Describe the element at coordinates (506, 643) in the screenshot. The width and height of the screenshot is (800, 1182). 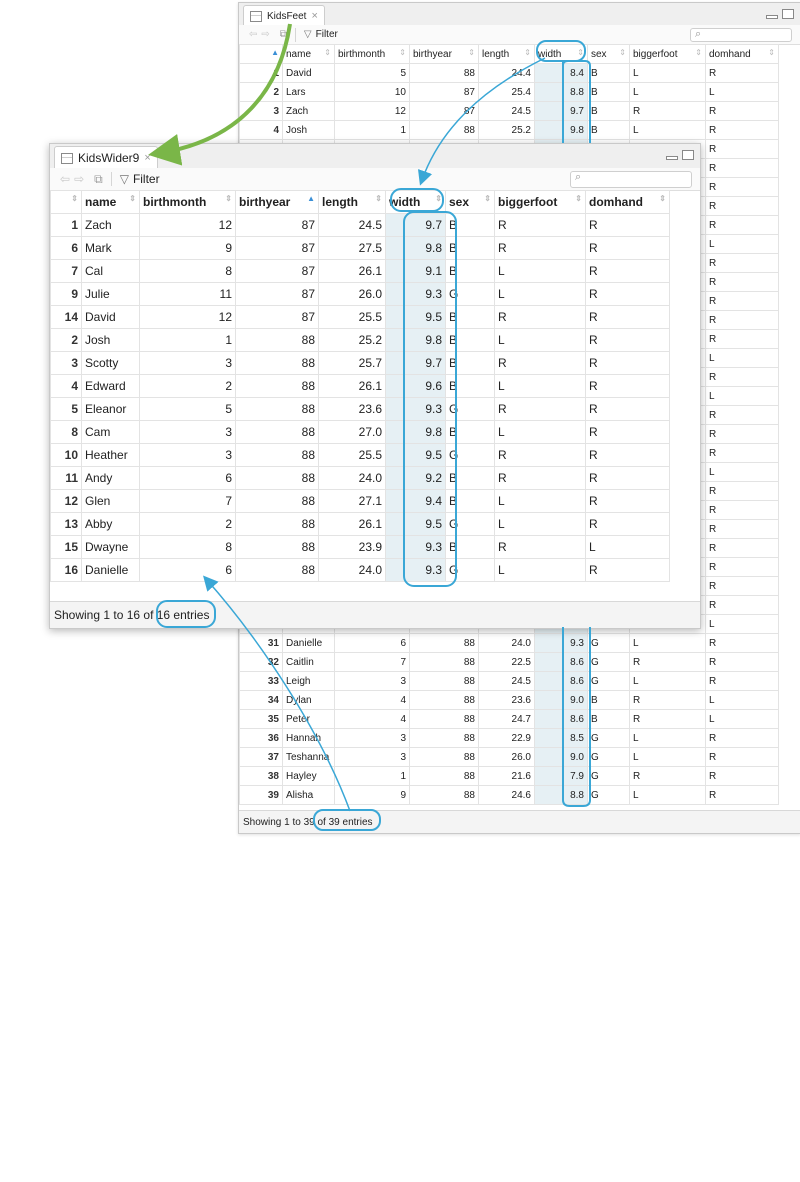
I see `cell-length: 24.0` at that location.